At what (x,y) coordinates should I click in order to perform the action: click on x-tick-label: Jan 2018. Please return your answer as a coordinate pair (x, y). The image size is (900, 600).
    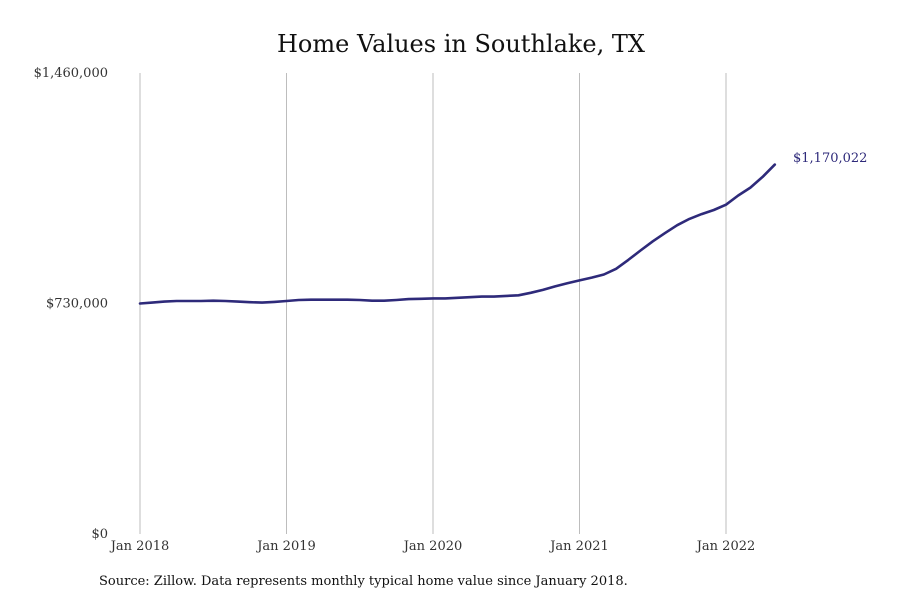
    Looking at the image, I should click on (139, 546).